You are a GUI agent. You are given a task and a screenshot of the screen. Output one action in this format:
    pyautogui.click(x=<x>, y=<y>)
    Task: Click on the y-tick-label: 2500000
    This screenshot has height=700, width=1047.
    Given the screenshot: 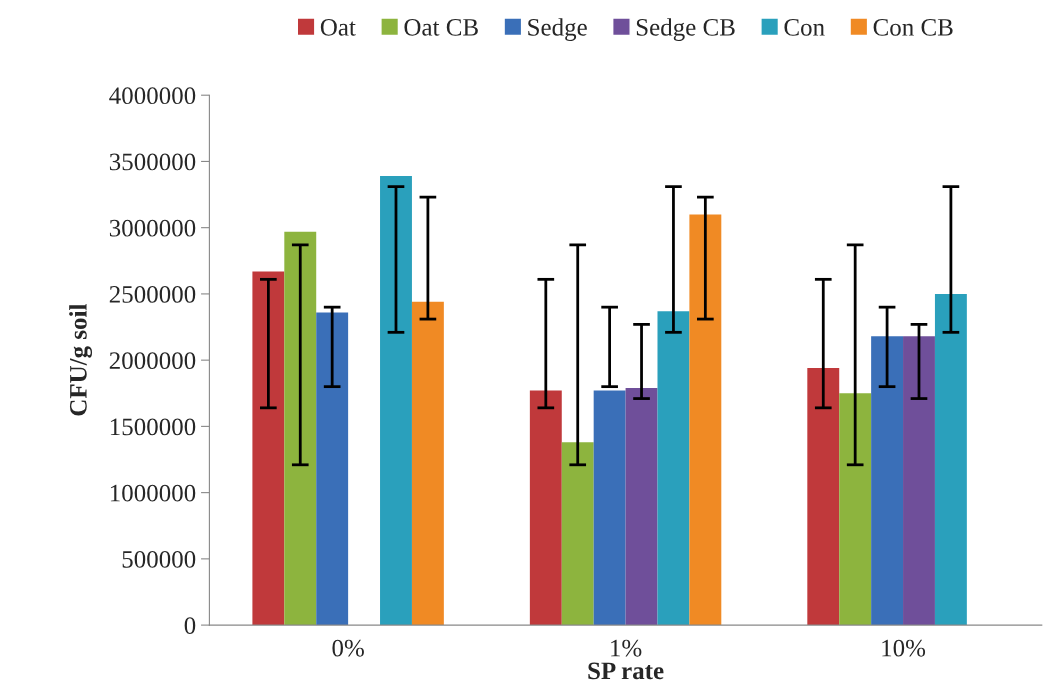 What is the action you would take?
    pyautogui.click(x=152, y=294)
    